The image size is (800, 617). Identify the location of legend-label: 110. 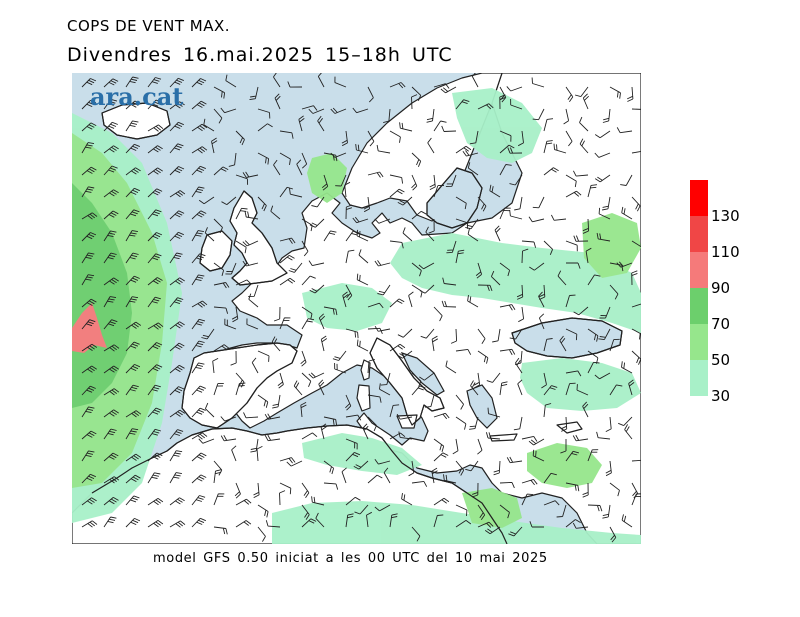
(725, 252).